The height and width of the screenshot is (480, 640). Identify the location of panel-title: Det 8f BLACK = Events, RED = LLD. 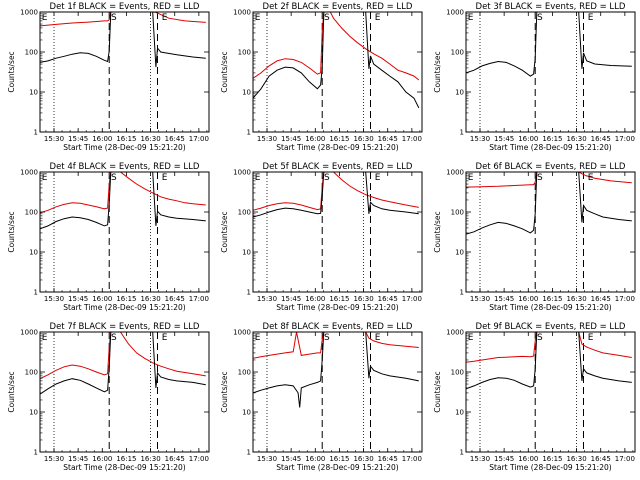
(338, 327).